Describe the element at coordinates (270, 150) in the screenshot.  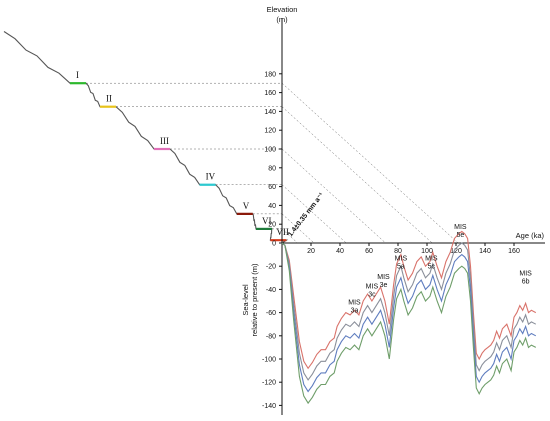
I see `elevation-tick-label: 100` at that location.